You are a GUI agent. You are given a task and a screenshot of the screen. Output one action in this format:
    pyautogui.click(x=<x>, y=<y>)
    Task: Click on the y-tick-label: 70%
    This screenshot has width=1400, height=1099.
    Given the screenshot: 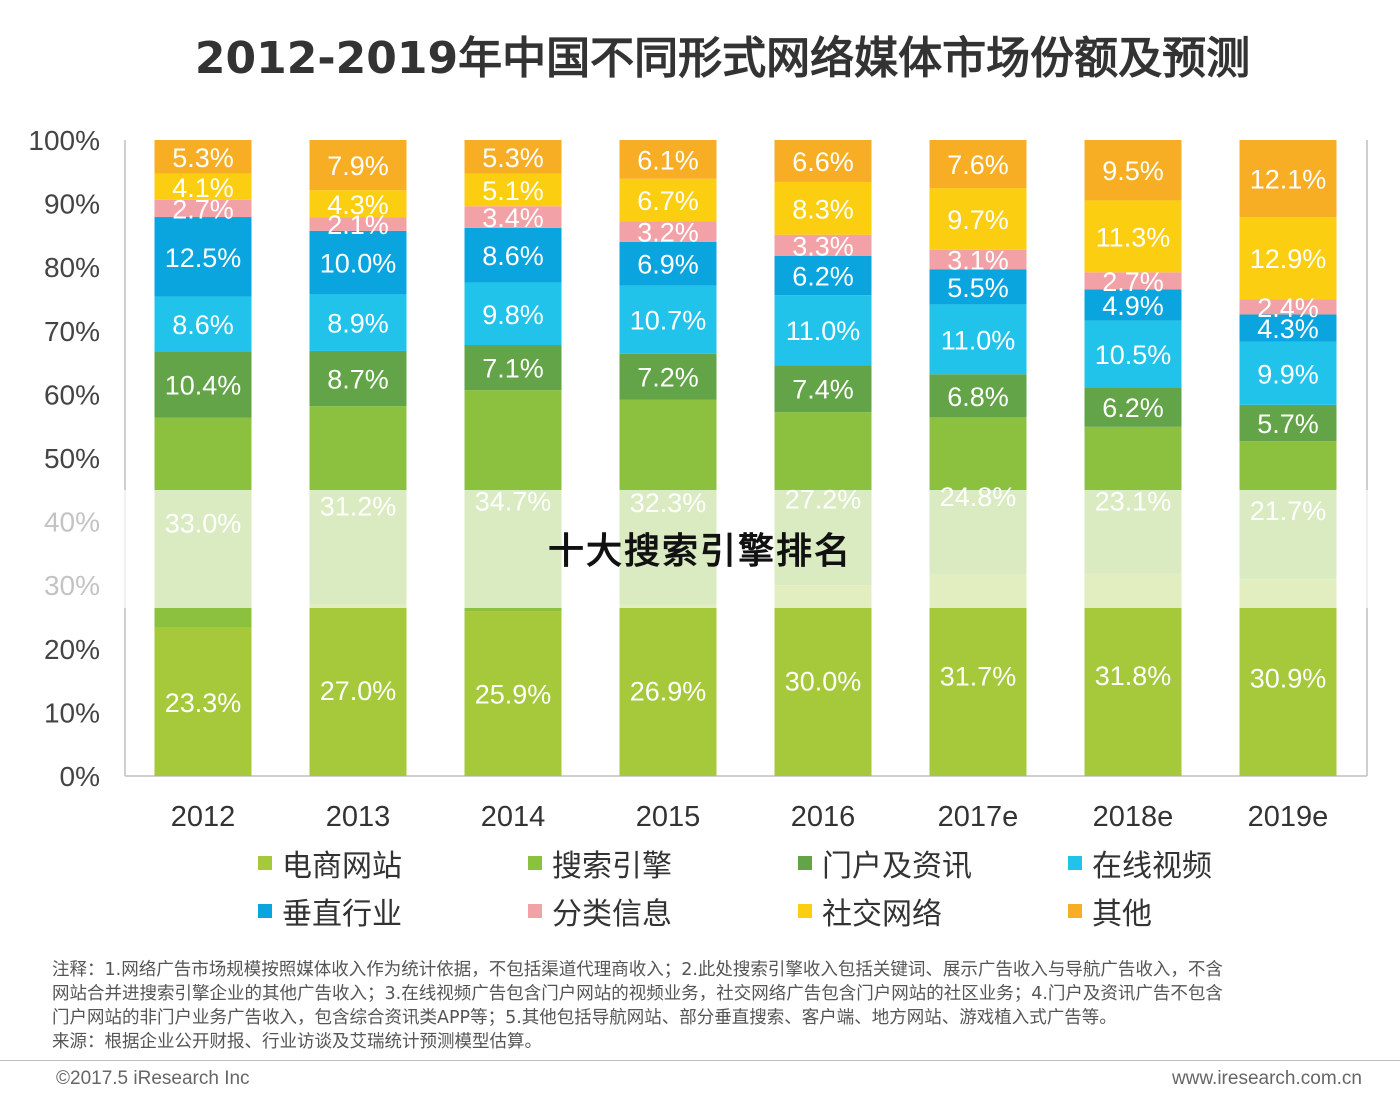 What is the action you would take?
    pyautogui.click(x=72, y=331)
    